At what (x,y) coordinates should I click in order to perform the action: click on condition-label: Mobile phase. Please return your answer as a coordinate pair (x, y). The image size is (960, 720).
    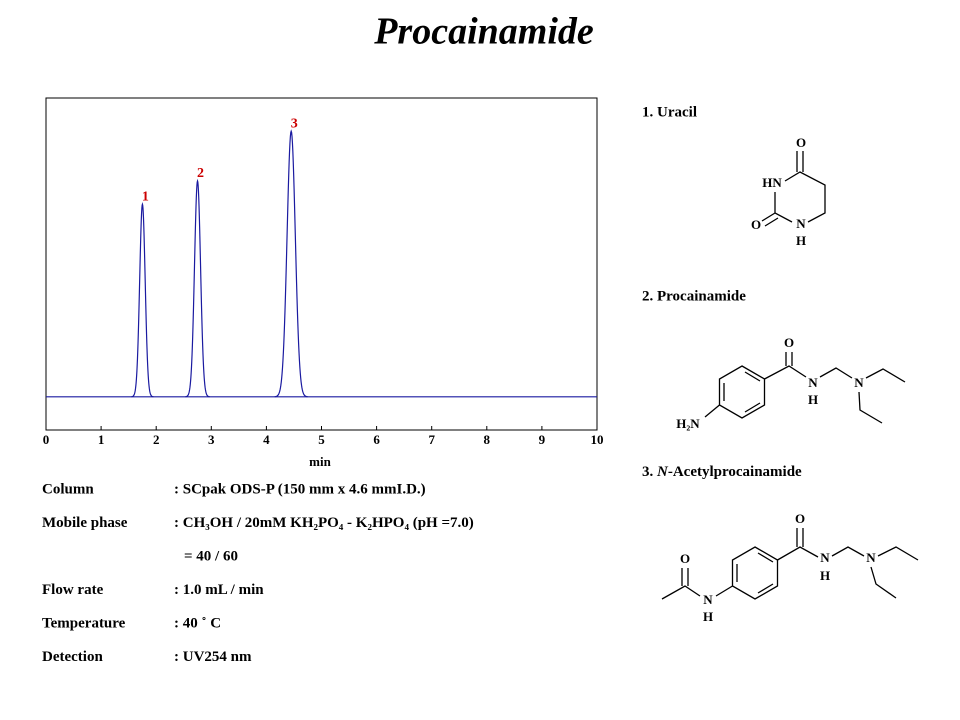
    Looking at the image, I should click on (85, 523).